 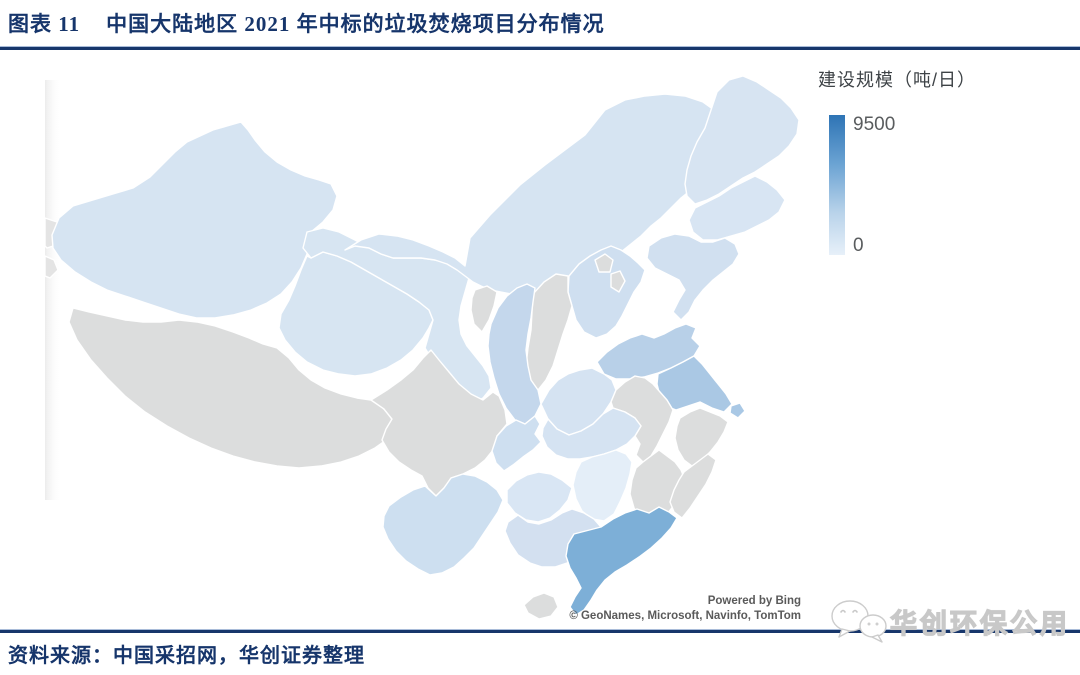 What do you see at coordinates (44, 24) in the screenshot?
I see `figure-number: 图表 11` at bounding box center [44, 24].